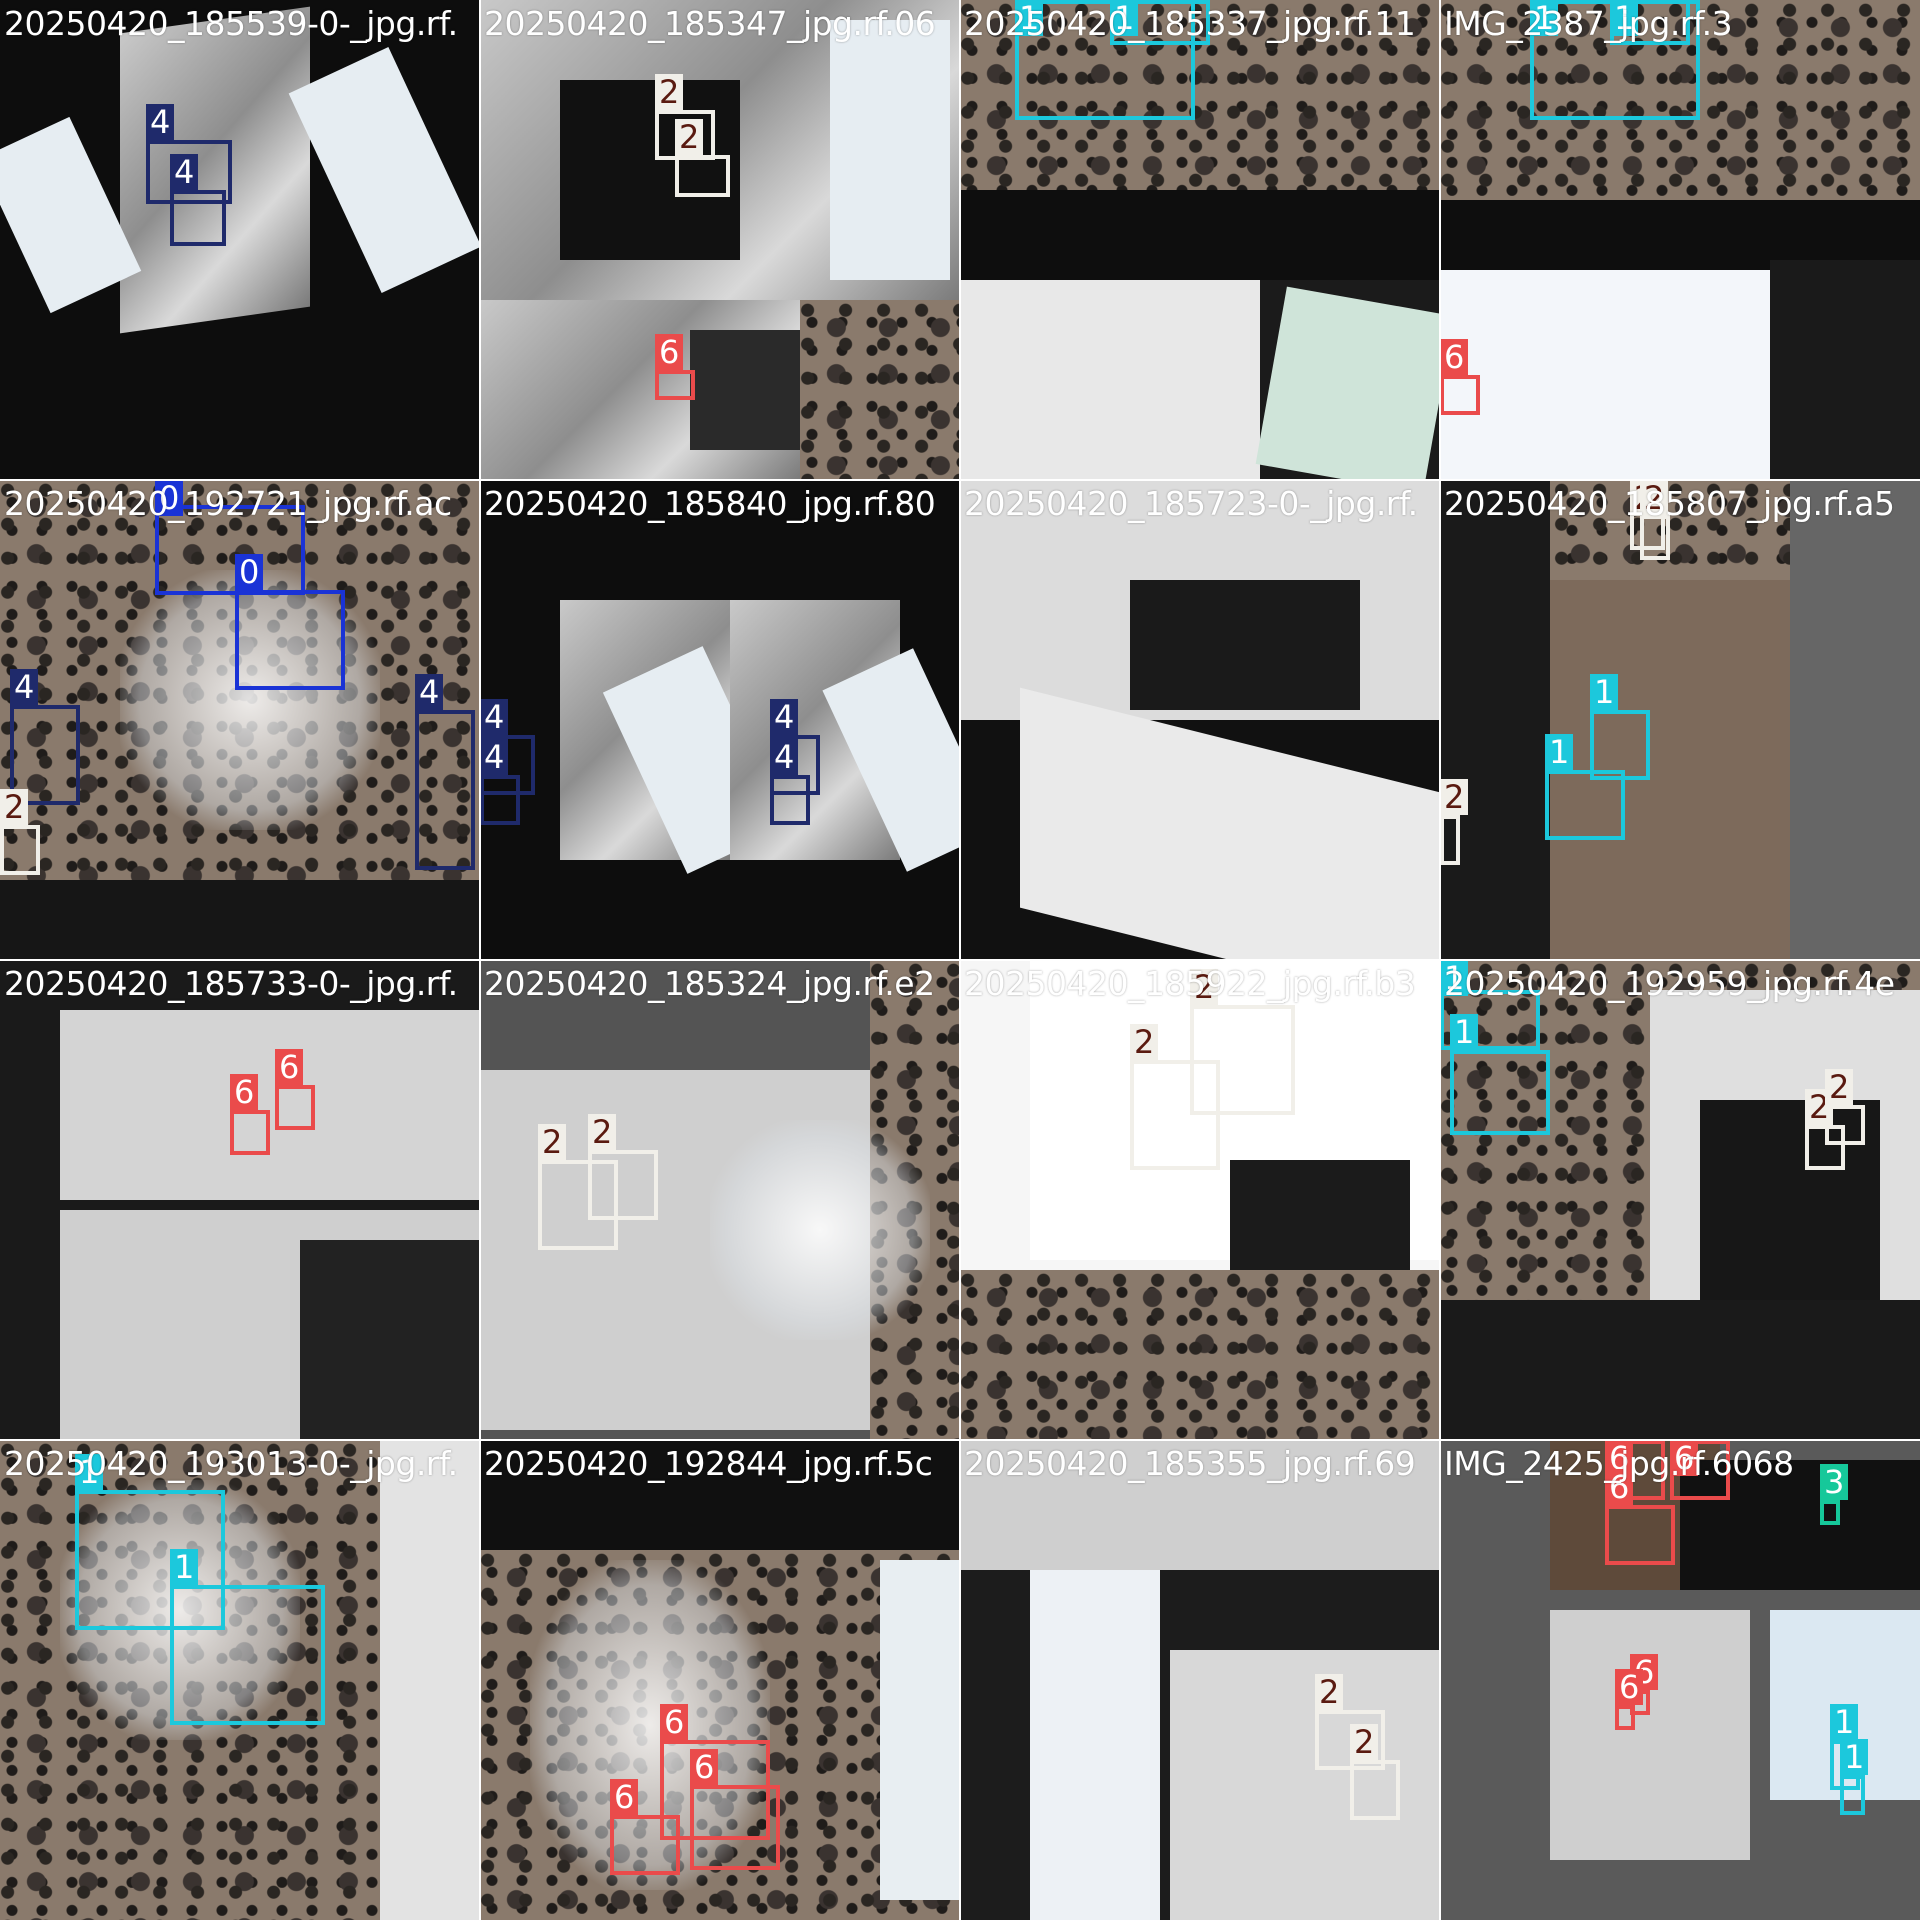 Image resolution: width=1920 pixels, height=1920 pixels. I want to click on box-class-label: 0, so click(169, 498).